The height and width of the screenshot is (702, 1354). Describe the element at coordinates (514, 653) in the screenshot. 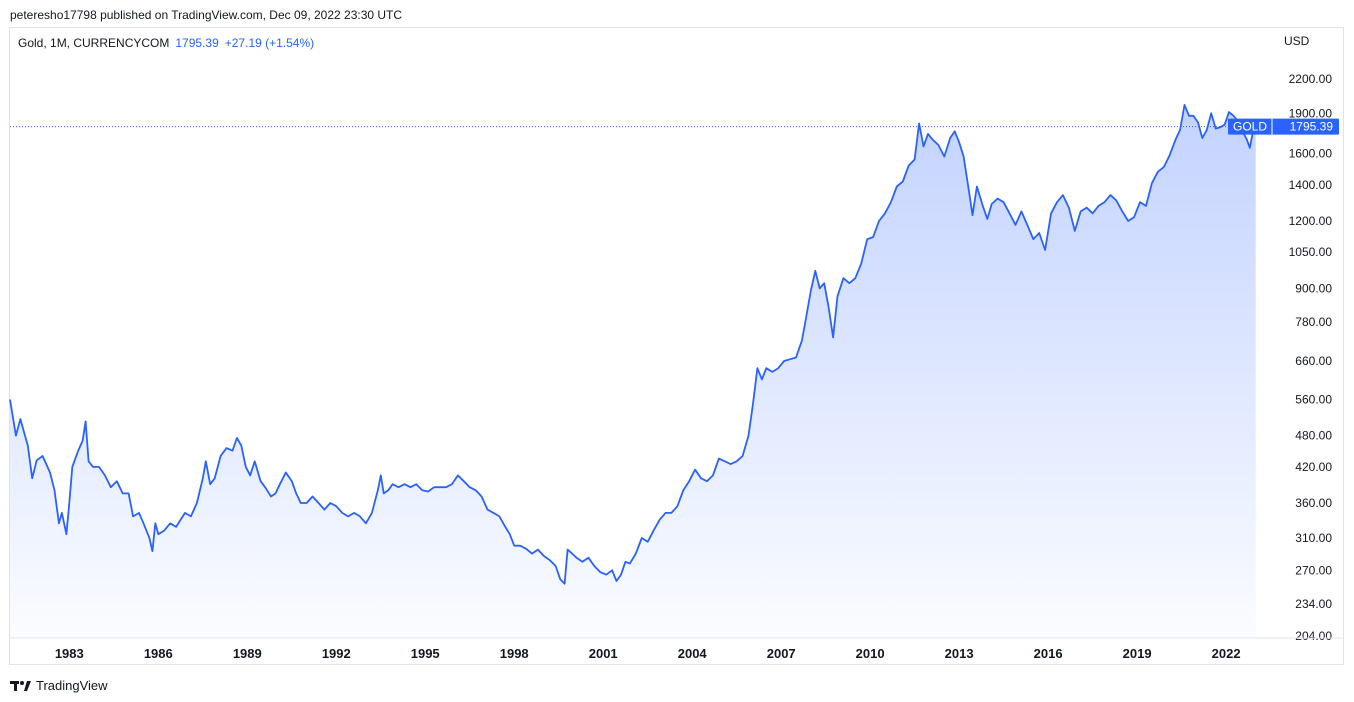

I see `x-tick-label: 1998` at that location.